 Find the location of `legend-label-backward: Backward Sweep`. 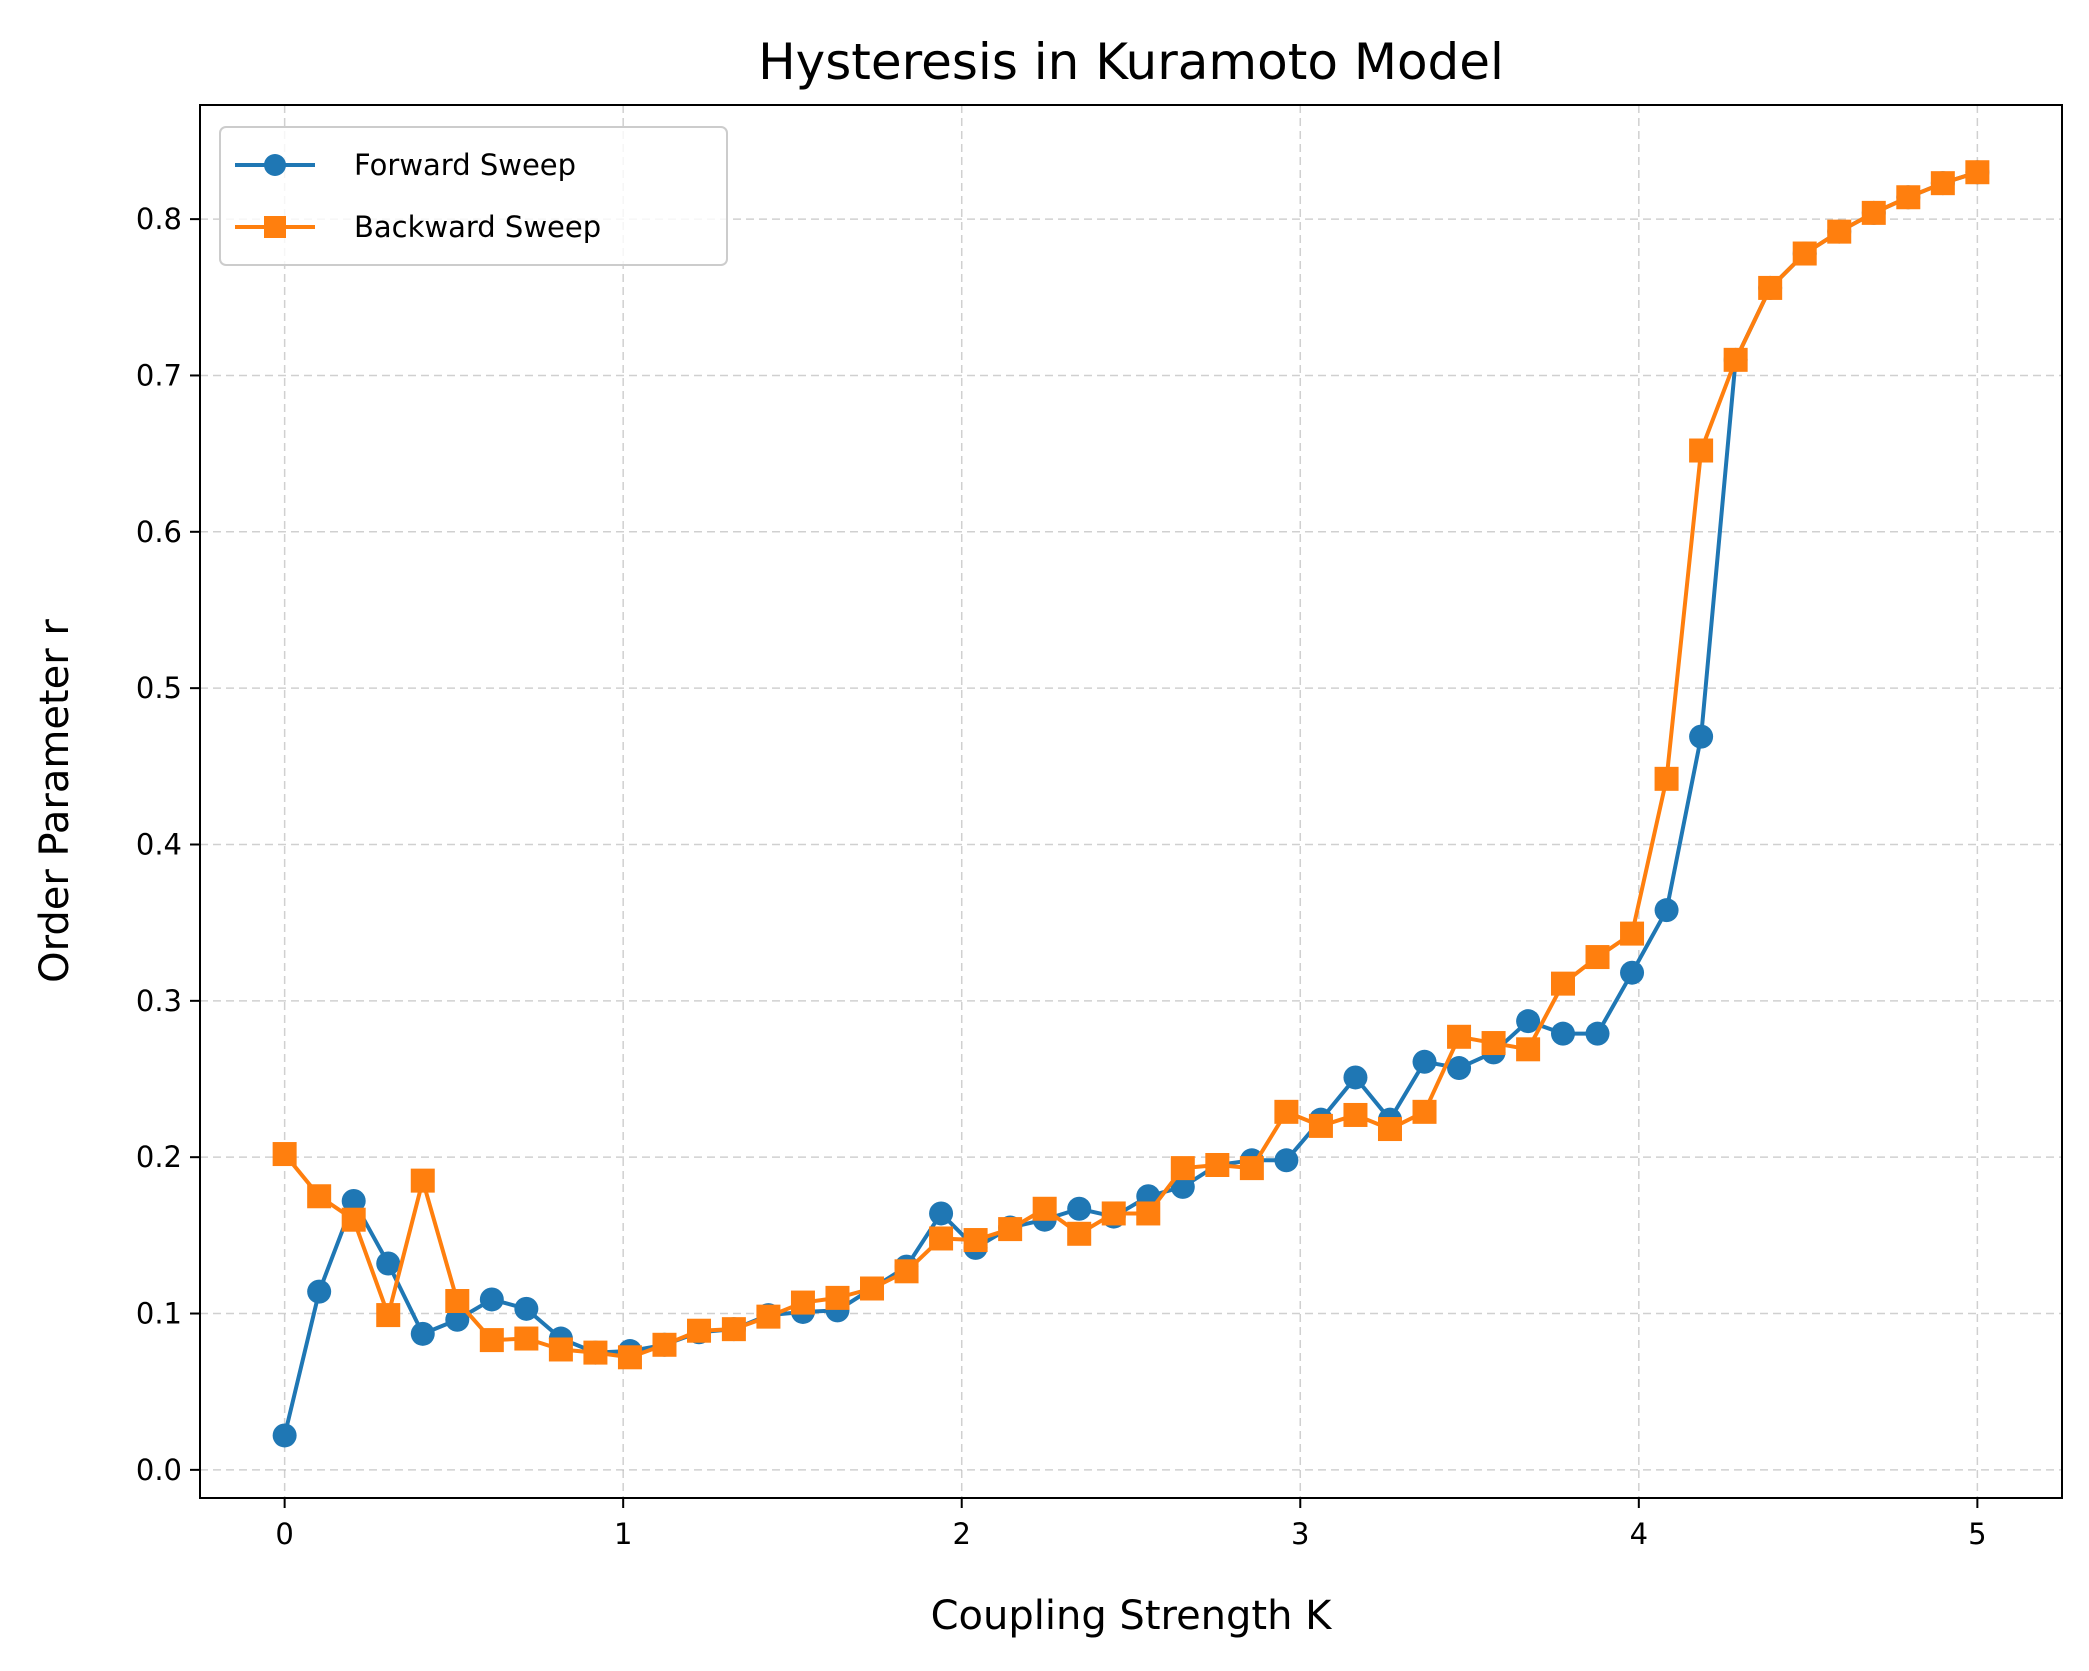

legend-label-backward: Backward Sweep is located at coordinates (477, 227).